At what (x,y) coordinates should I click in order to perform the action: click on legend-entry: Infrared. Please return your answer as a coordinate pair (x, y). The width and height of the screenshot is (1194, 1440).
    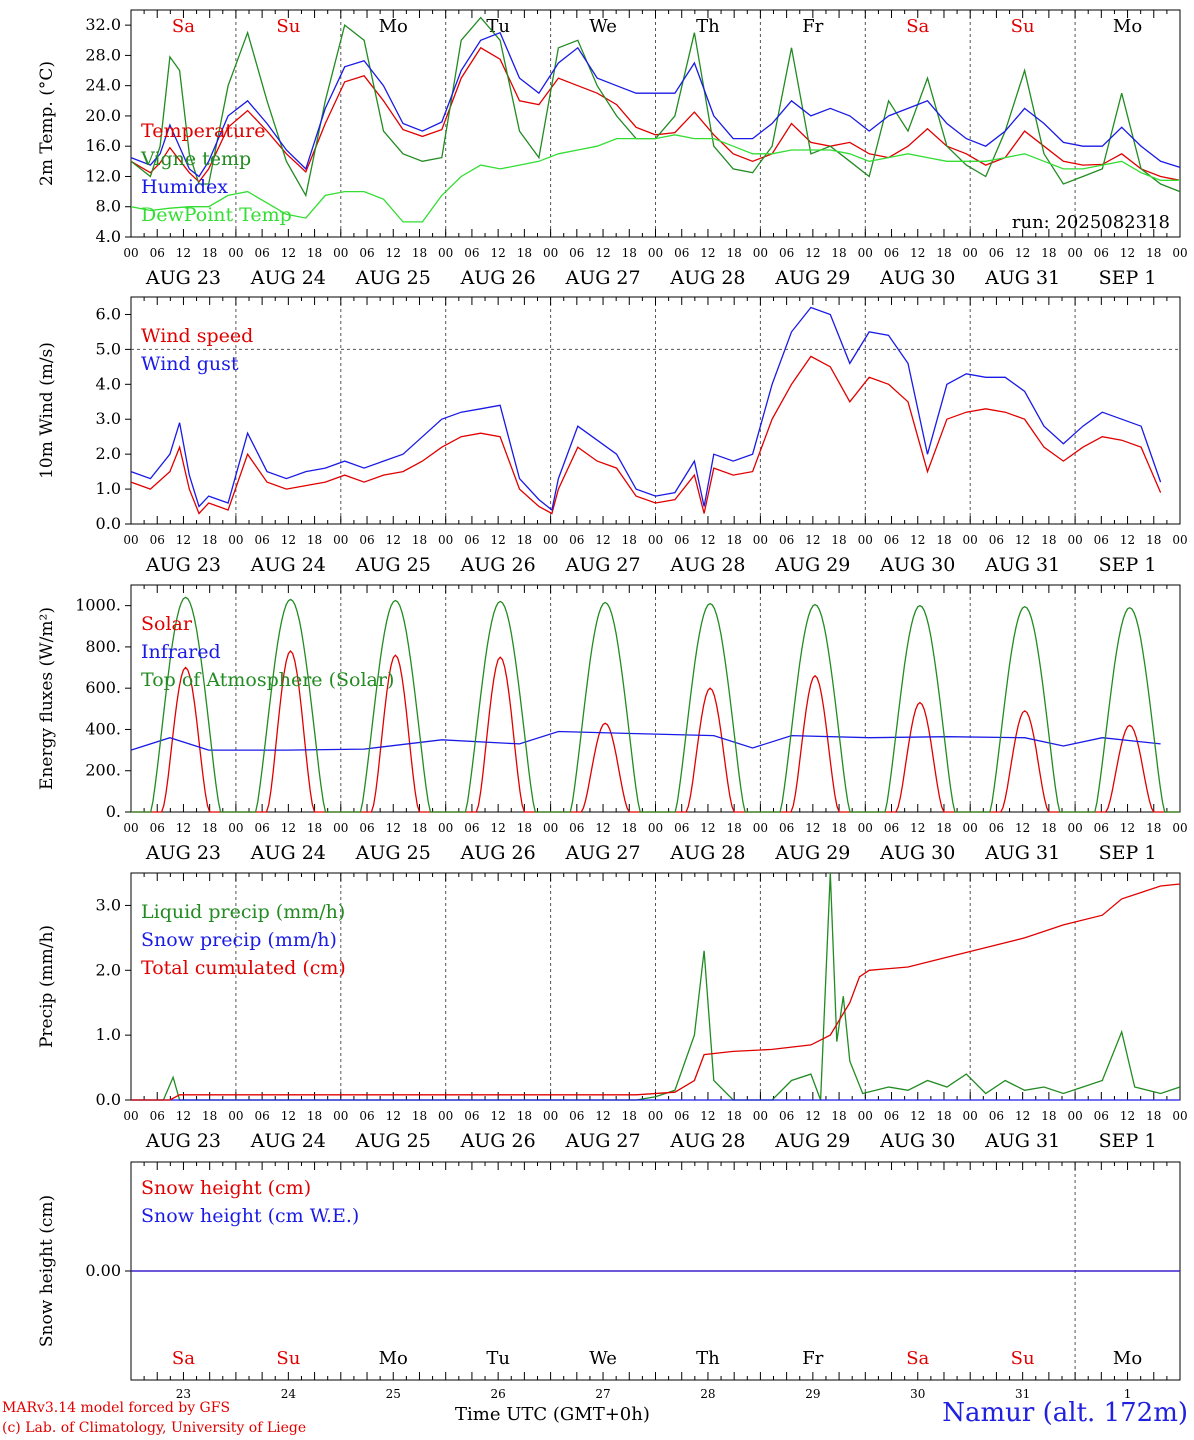
    Looking at the image, I should click on (181, 652).